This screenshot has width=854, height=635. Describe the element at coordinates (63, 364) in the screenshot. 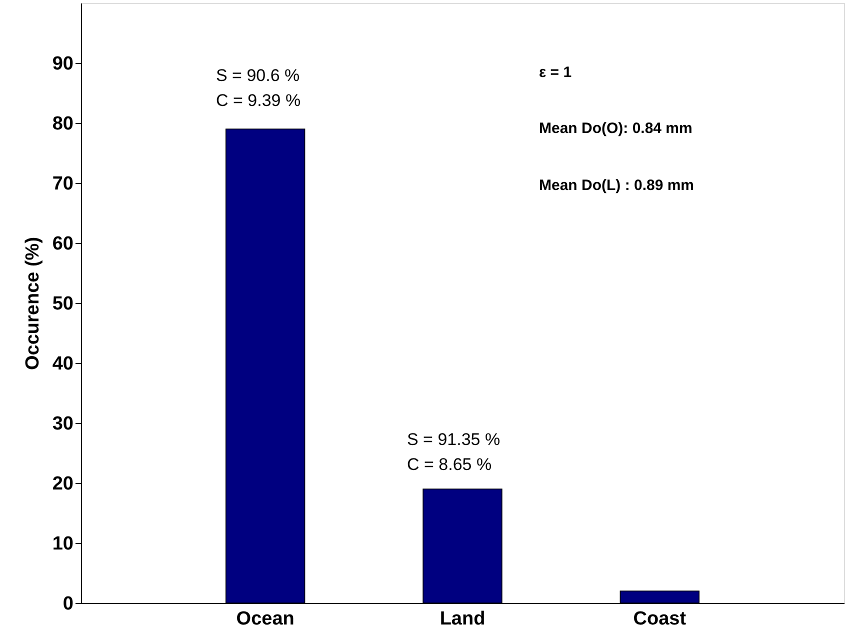

I see `y-tick-label: 40` at that location.